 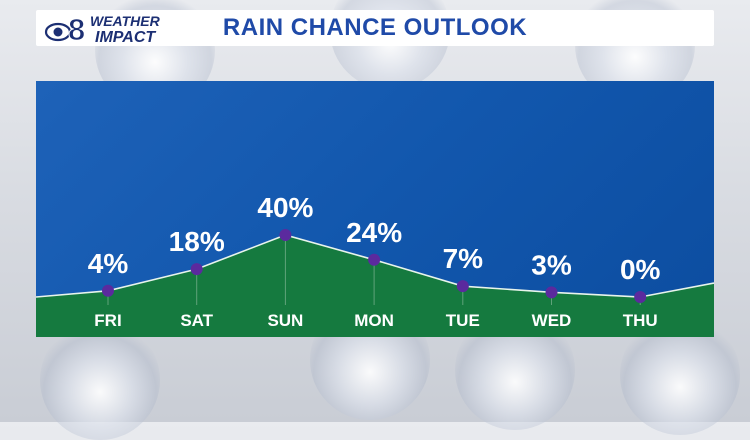 What do you see at coordinates (374, 259) in the screenshot?
I see `data-point-mon` at bounding box center [374, 259].